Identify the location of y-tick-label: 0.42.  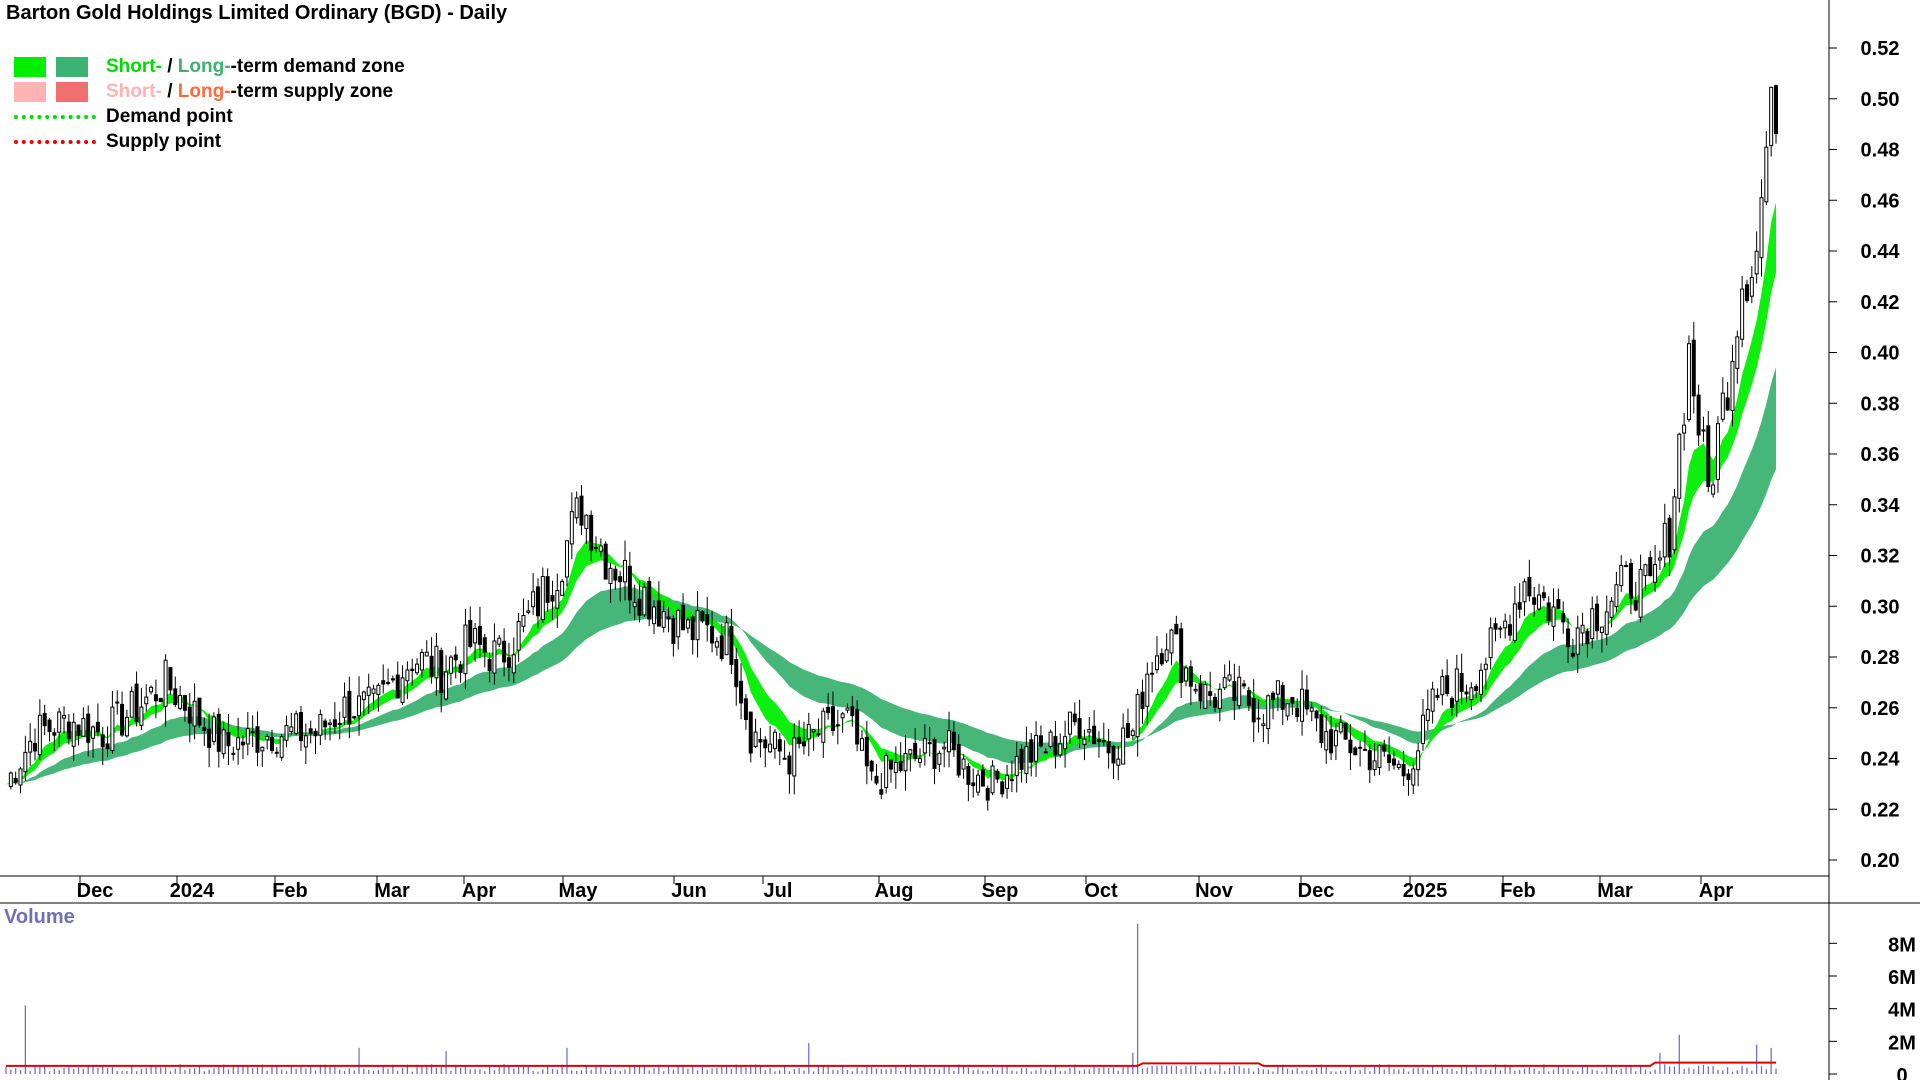
(1880, 303).